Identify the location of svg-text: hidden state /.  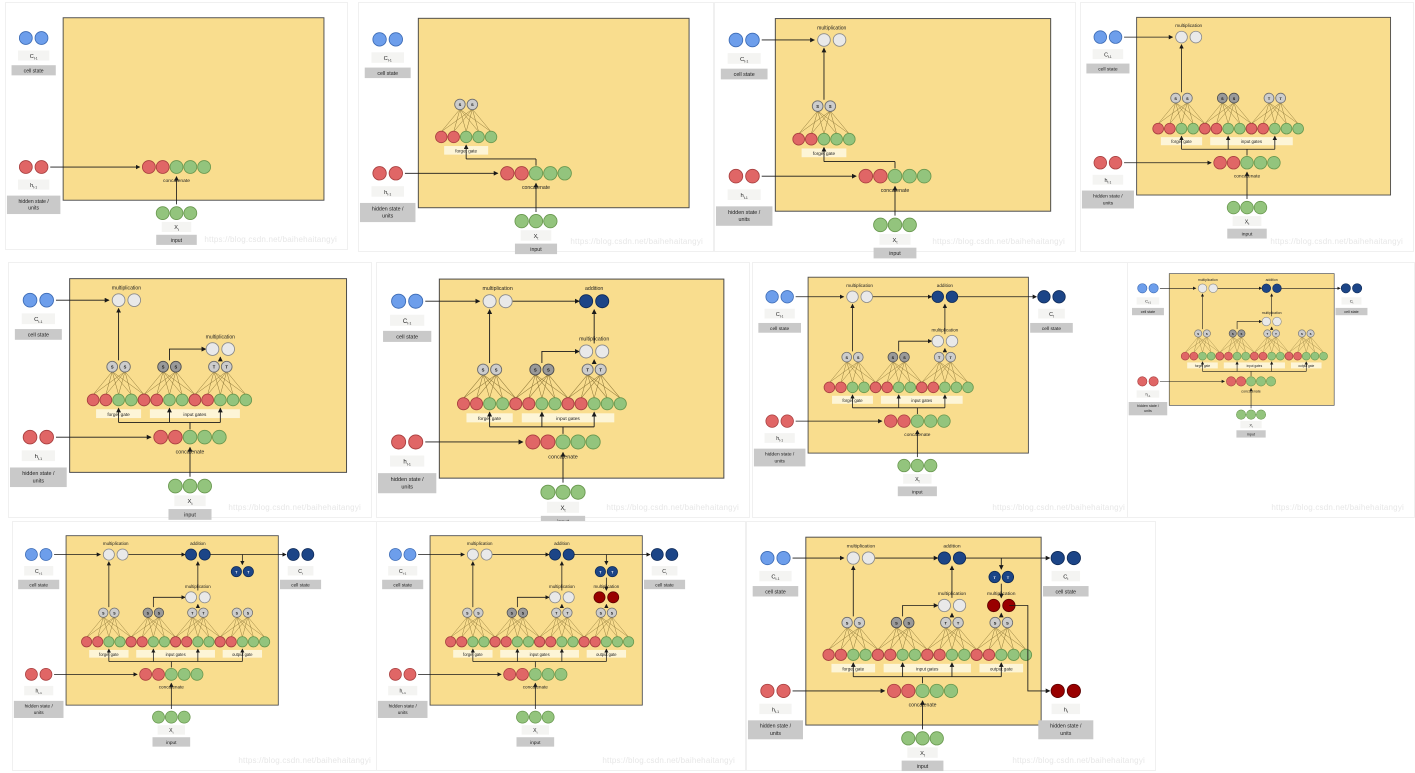
(1148, 406).